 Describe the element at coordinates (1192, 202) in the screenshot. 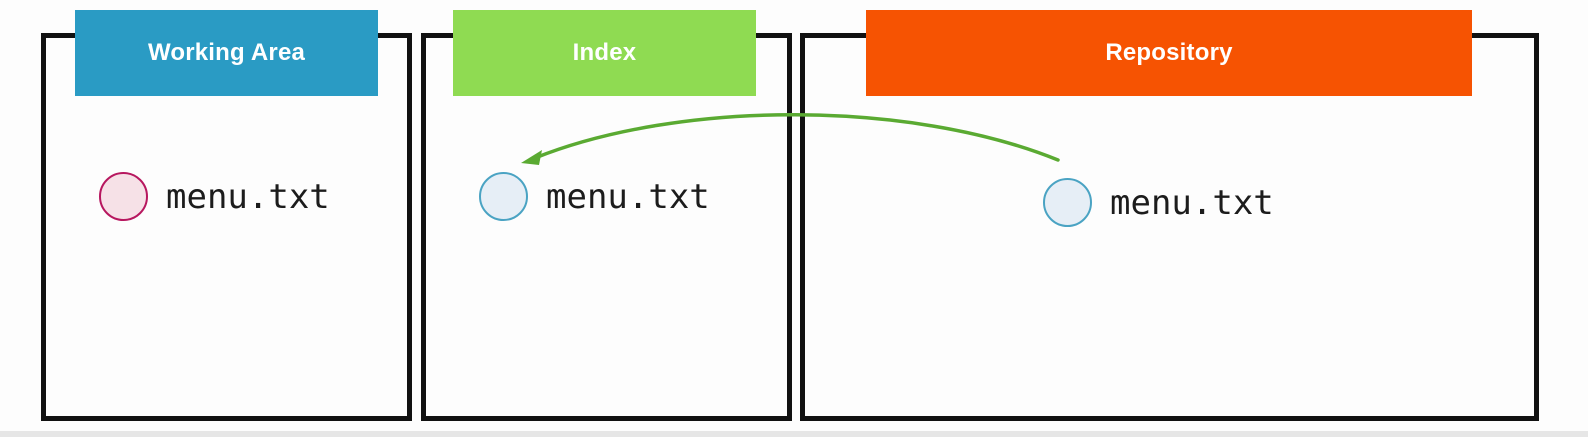

I see `repository-file-name: menu.txt` at that location.